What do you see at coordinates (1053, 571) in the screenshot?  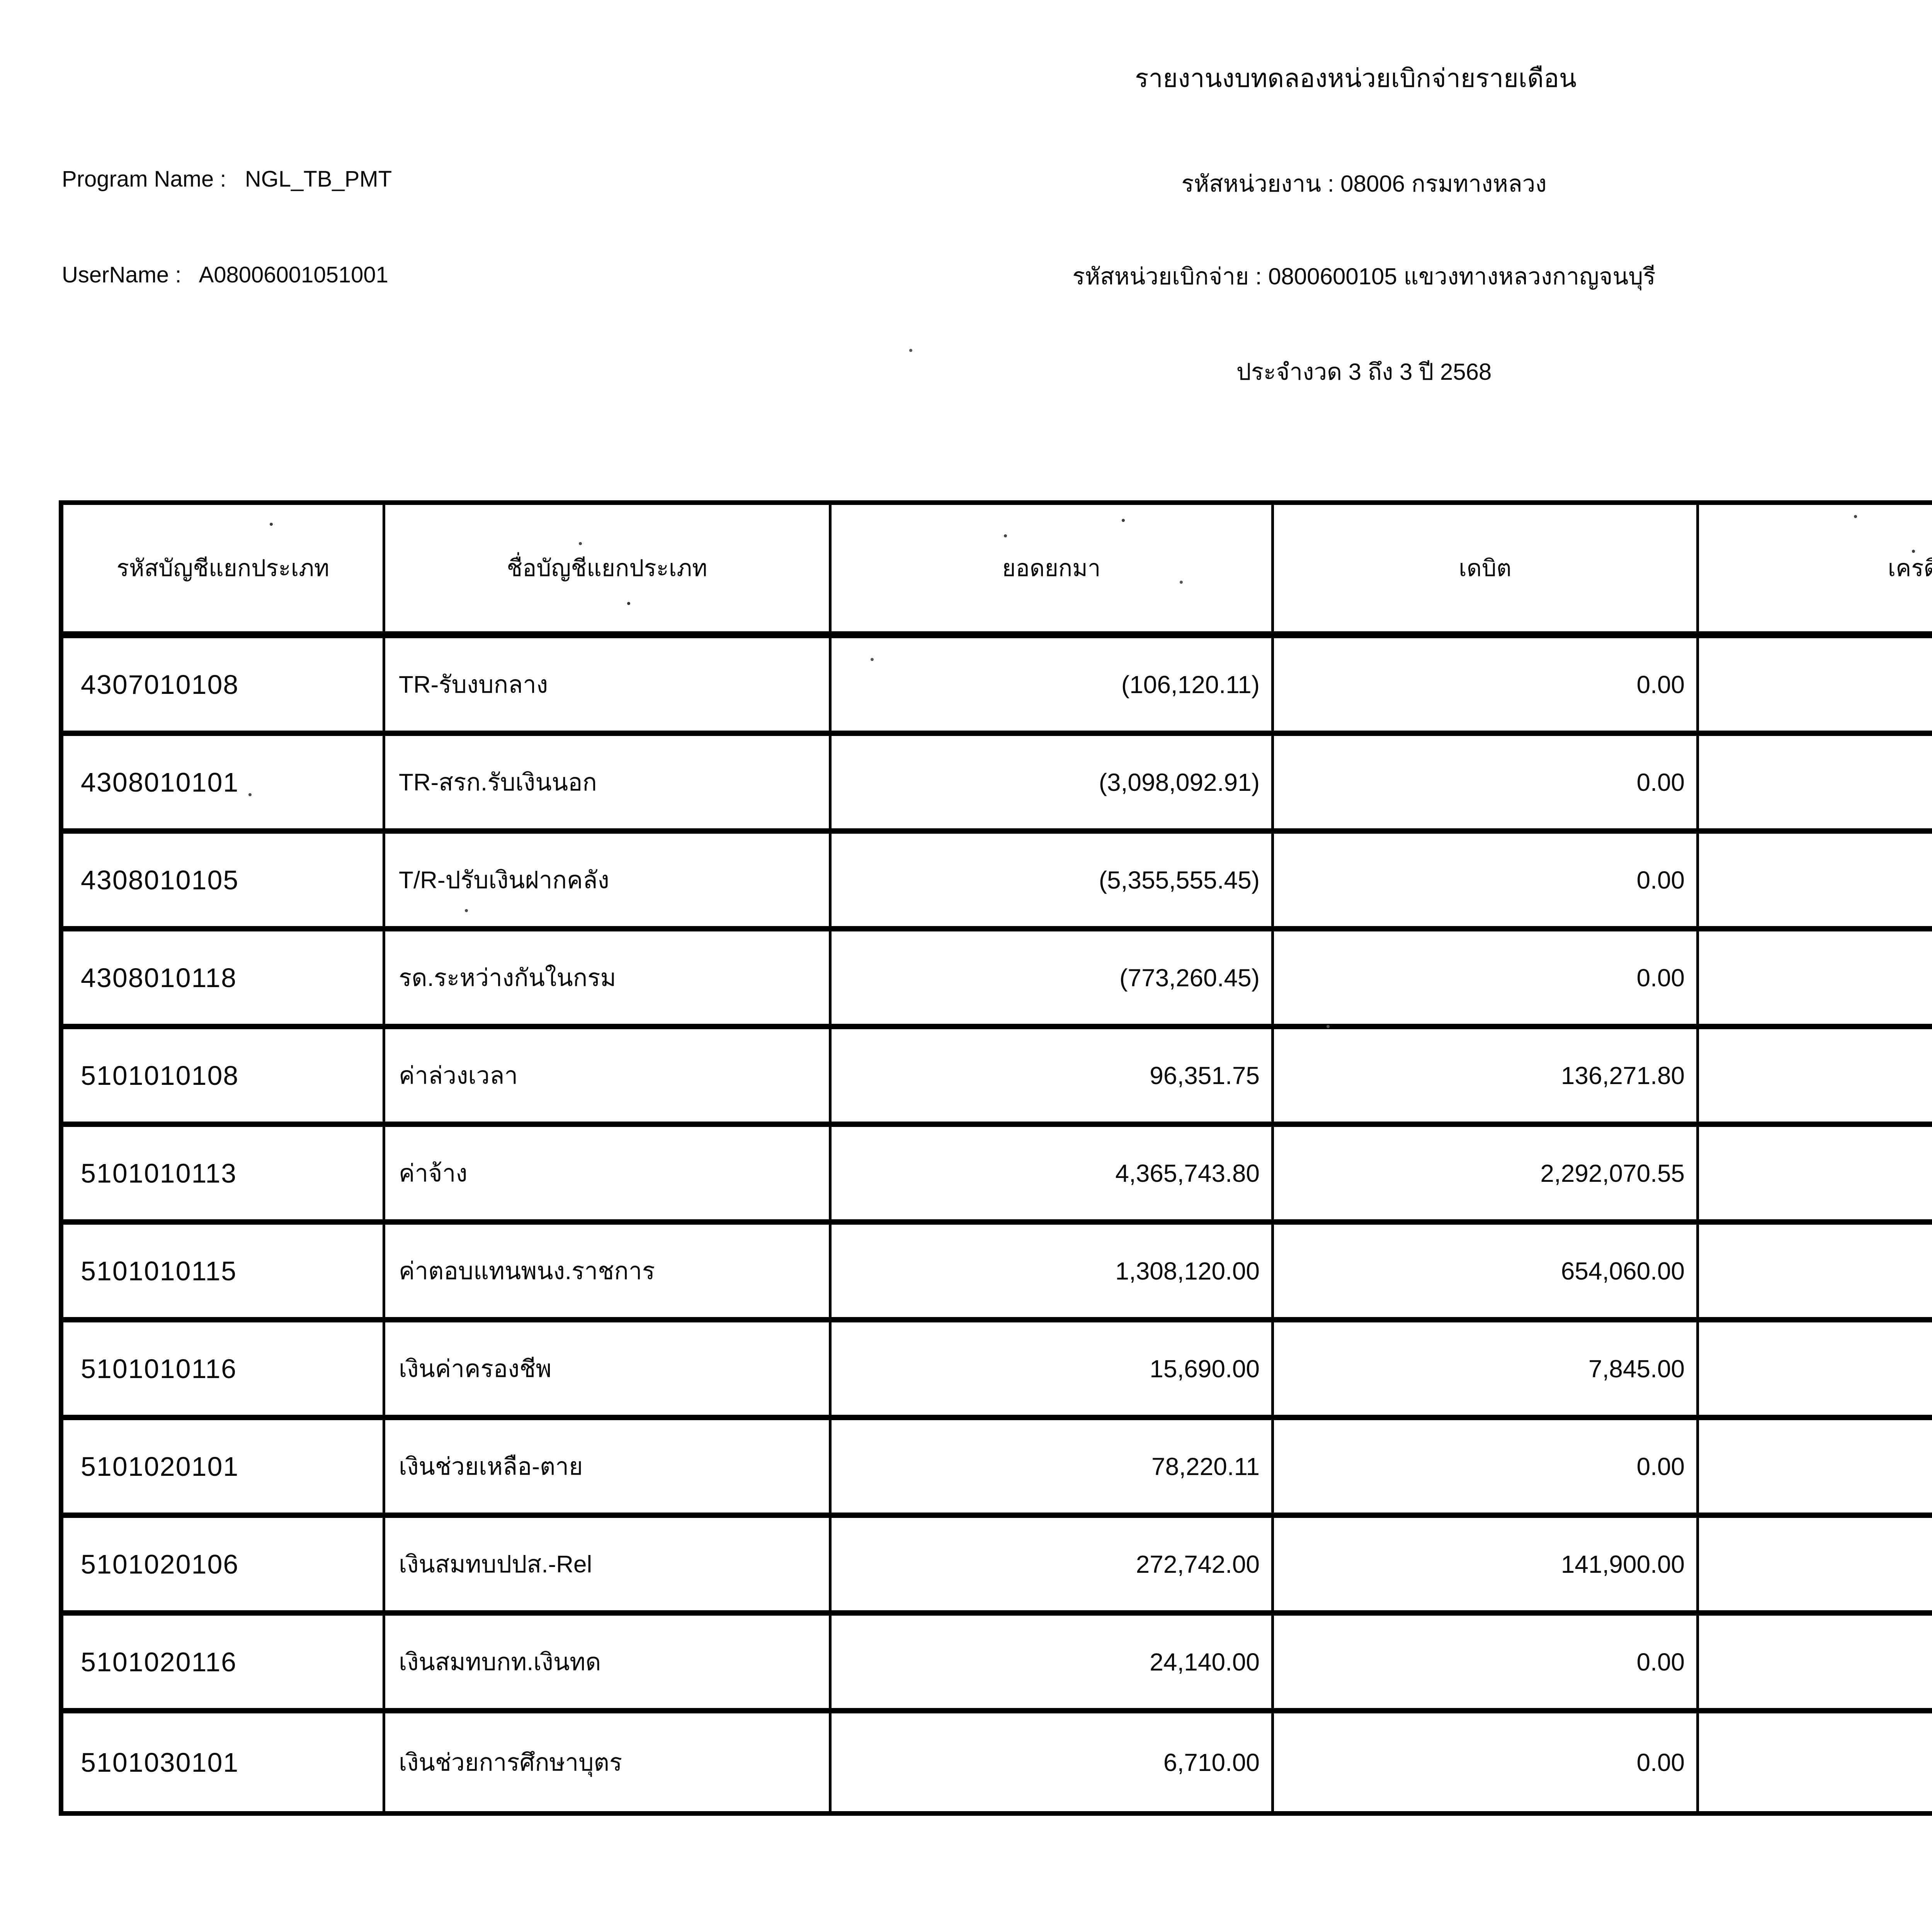 I see `column-header-balance-brought-forward: ยอดยกมา` at bounding box center [1053, 571].